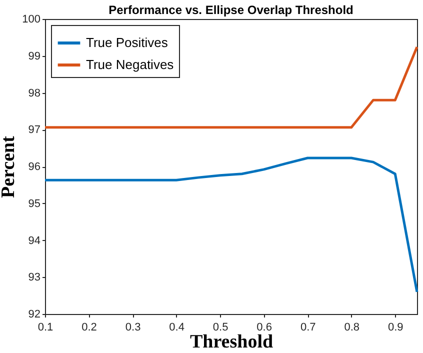 This screenshot has width=423, height=353. I want to click on x-axis-title: Threshold, so click(232, 342).